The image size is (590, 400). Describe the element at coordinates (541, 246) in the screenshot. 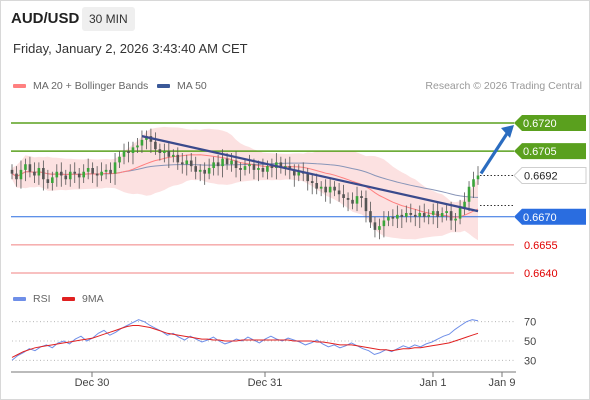

I see `level-label-0.6655: 0.6655` at that location.